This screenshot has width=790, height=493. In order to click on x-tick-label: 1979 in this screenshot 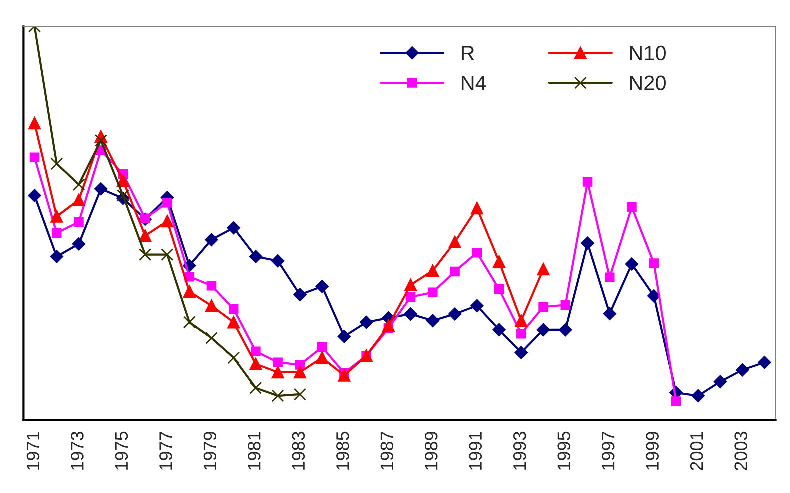, I will do `click(210, 451)`.